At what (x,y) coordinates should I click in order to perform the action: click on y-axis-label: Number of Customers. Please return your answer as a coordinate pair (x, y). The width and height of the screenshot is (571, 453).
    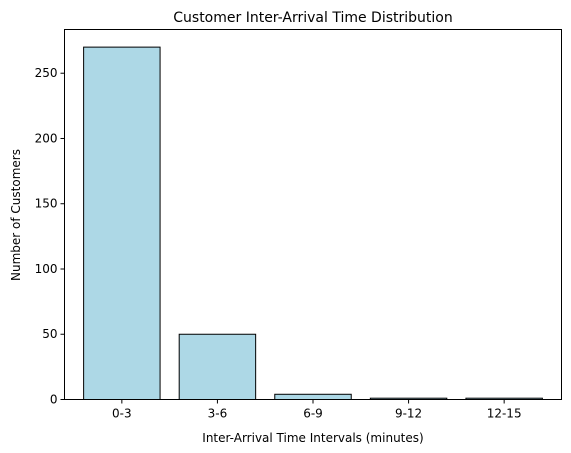
    Looking at the image, I should click on (16, 215).